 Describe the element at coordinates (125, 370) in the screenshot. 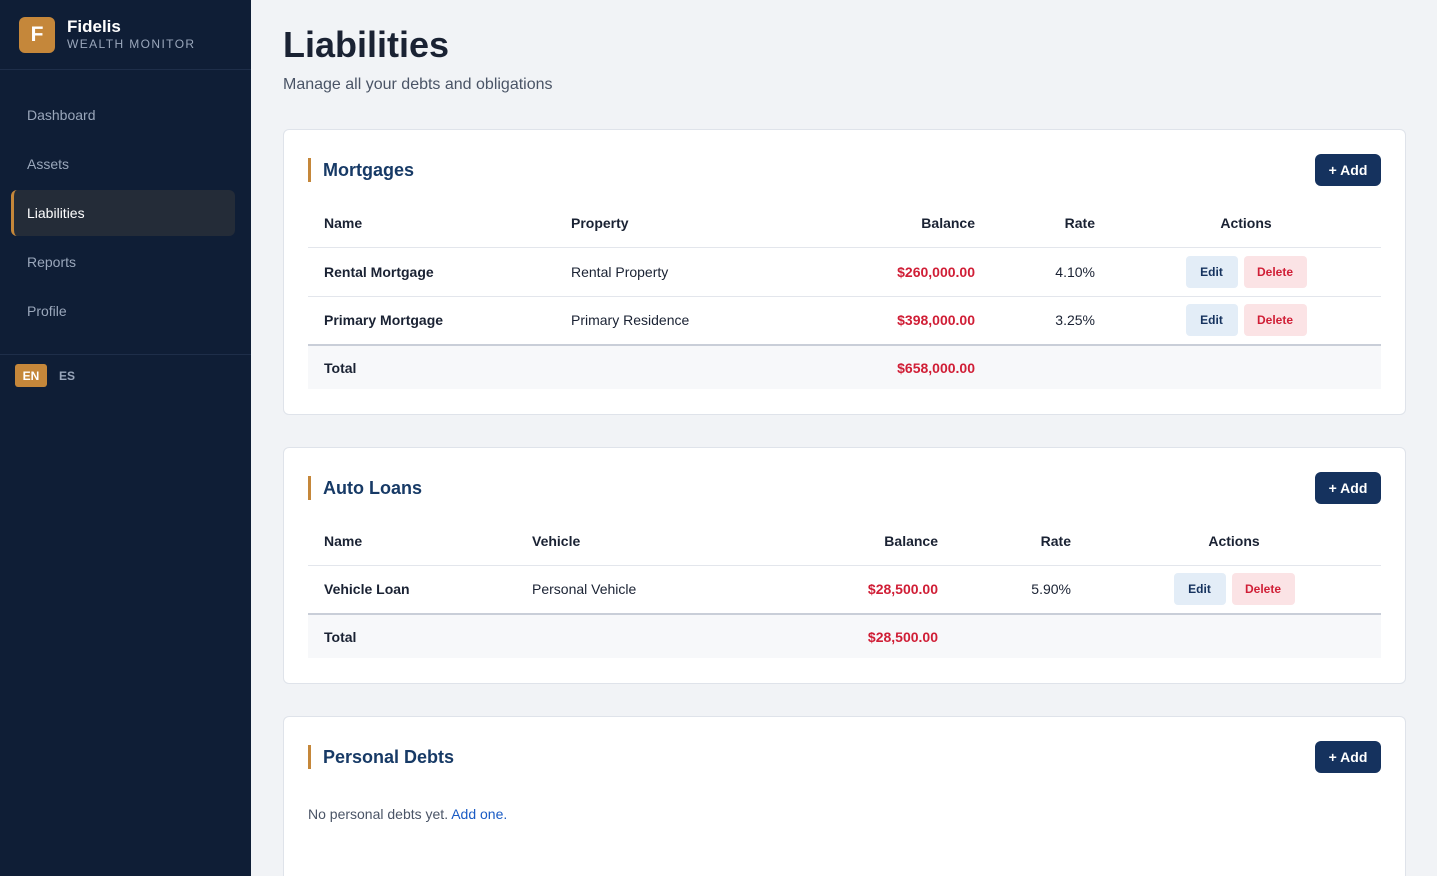

I see `language-switcher: EN ES` at that location.